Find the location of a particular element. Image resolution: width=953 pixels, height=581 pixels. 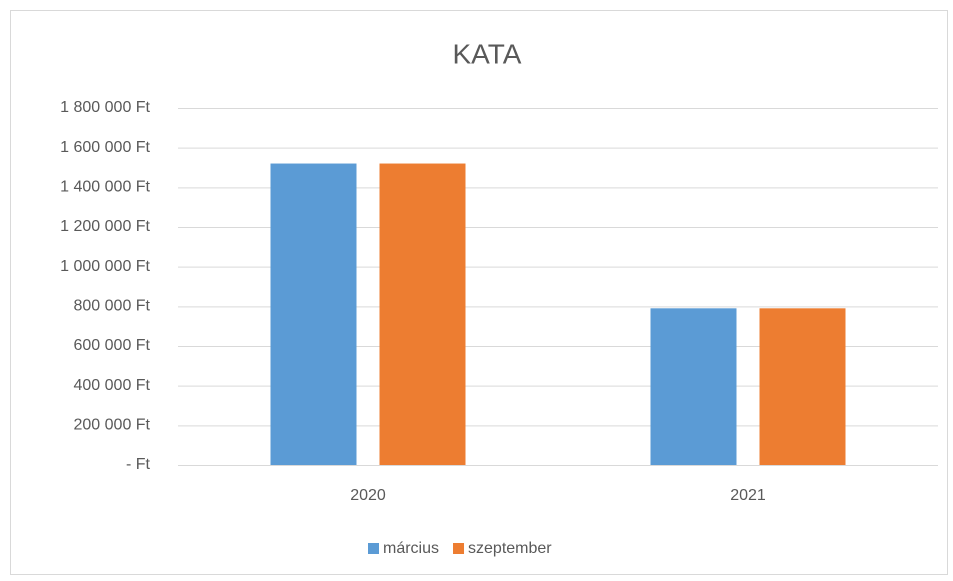

y-tick-label: 1 200 000 Ft is located at coordinates (105, 226).